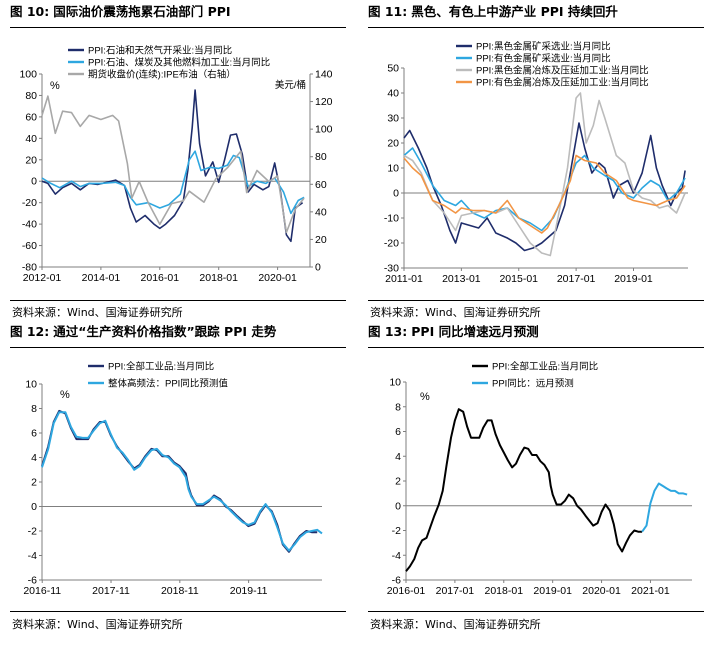 The width and height of the screenshot is (712, 650). Describe the element at coordinates (536, 332) in the screenshot. I see `panel-title: 图 13: PPI 同比增速远月预测` at that location.